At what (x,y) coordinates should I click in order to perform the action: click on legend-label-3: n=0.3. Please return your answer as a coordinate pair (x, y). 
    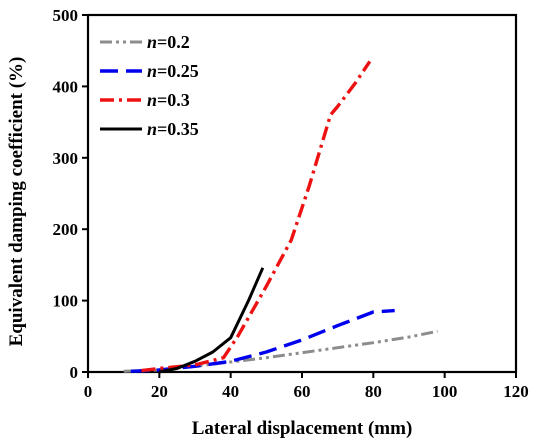
    Looking at the image, I should click on (168, 100).